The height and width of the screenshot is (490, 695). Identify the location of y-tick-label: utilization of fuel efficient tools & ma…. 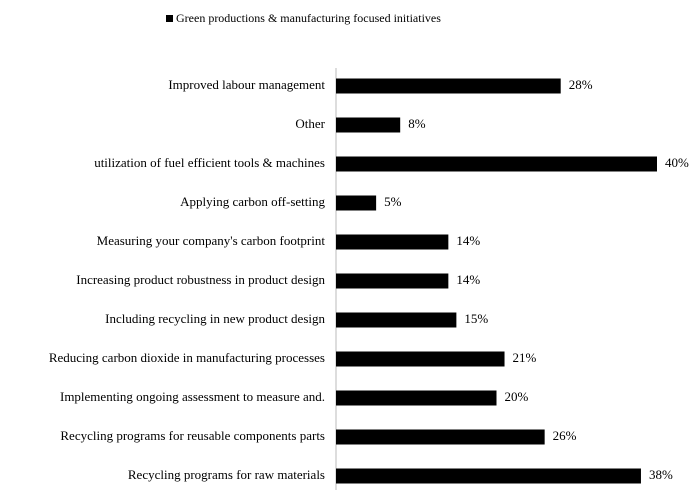
(209, 162).